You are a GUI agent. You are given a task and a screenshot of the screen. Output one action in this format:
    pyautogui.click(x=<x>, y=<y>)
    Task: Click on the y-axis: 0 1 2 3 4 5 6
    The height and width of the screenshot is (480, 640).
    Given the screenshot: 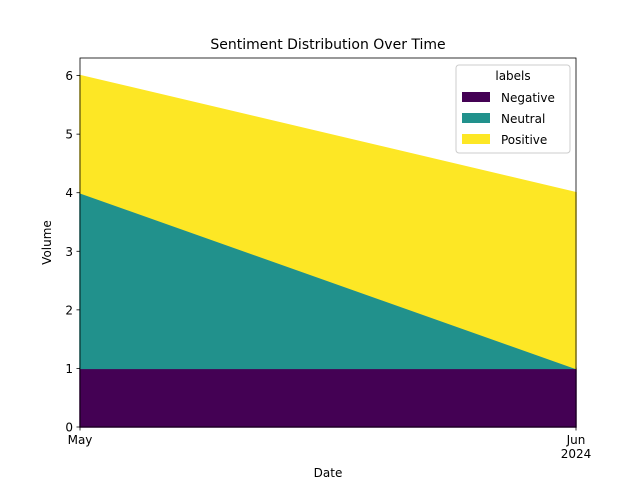 What is the action you would take?
    pyautogui.click(x=72, y=252)
    